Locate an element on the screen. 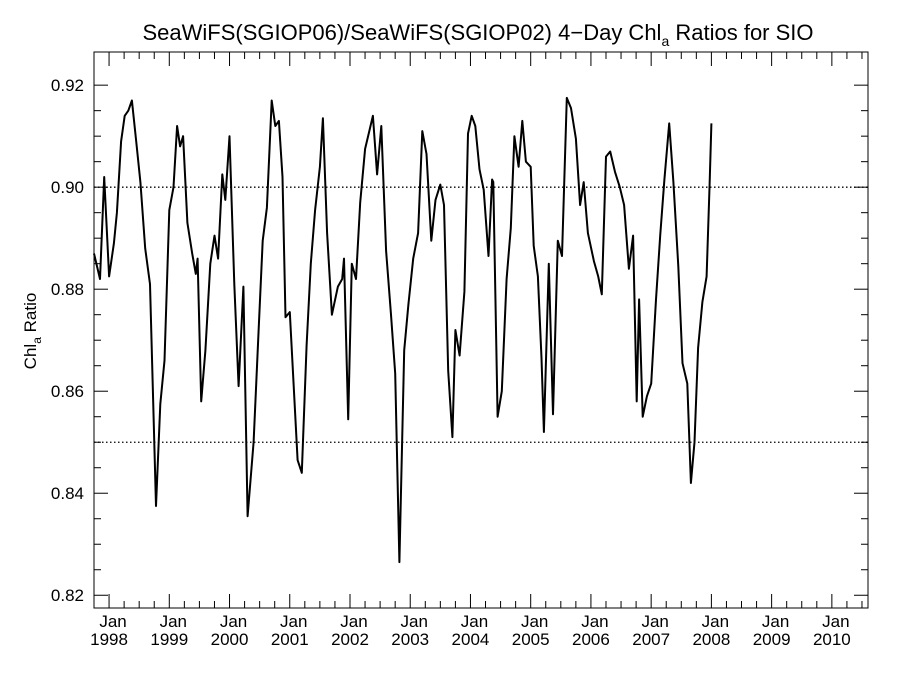 The image size is (900, 675). x-tick-year-label: 2004 is located at coordinates (471, 639).